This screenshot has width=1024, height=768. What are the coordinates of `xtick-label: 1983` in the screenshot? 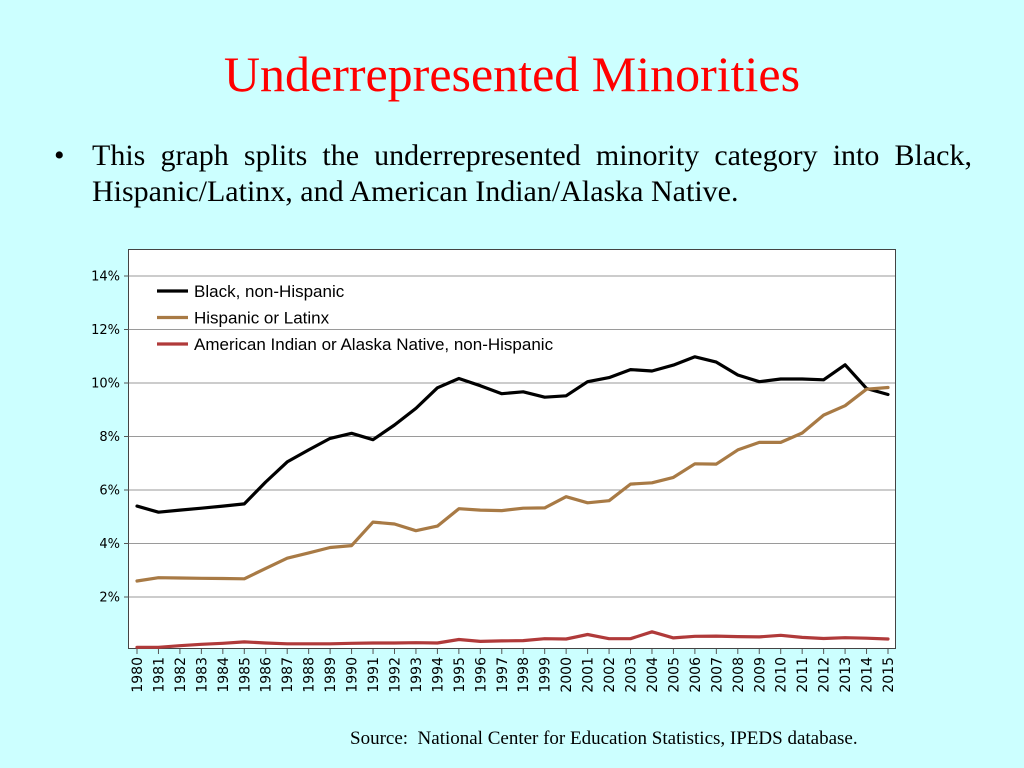 It's located at (202, 675).